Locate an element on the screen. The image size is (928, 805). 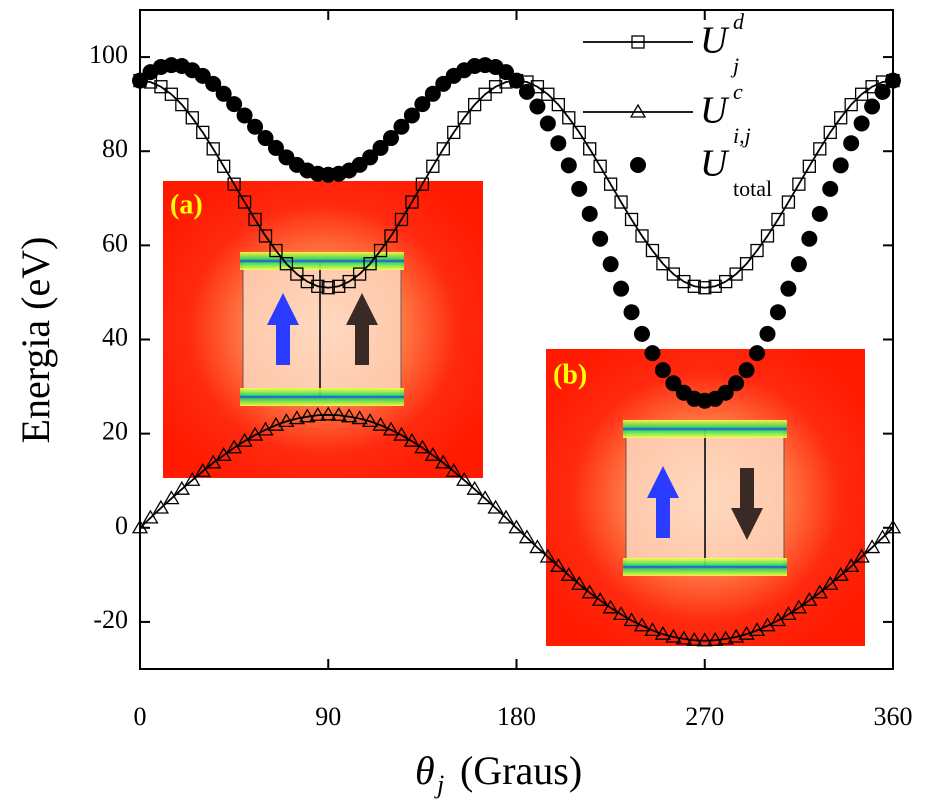
y-tick-label: -20 is located at coordinates (110, 619).